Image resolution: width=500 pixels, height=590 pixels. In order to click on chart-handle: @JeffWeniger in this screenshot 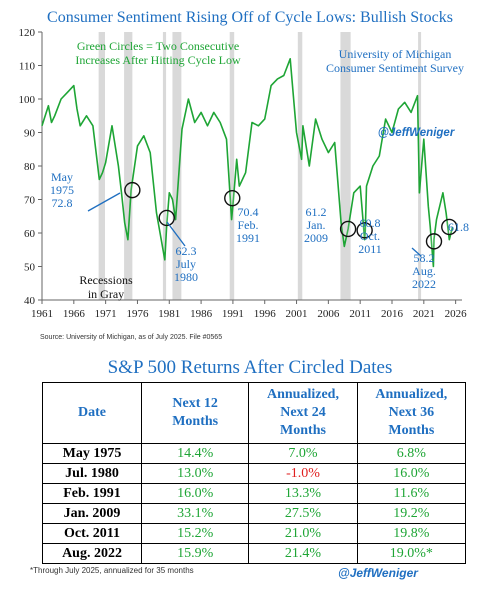, I will do `click(416, 133)`.